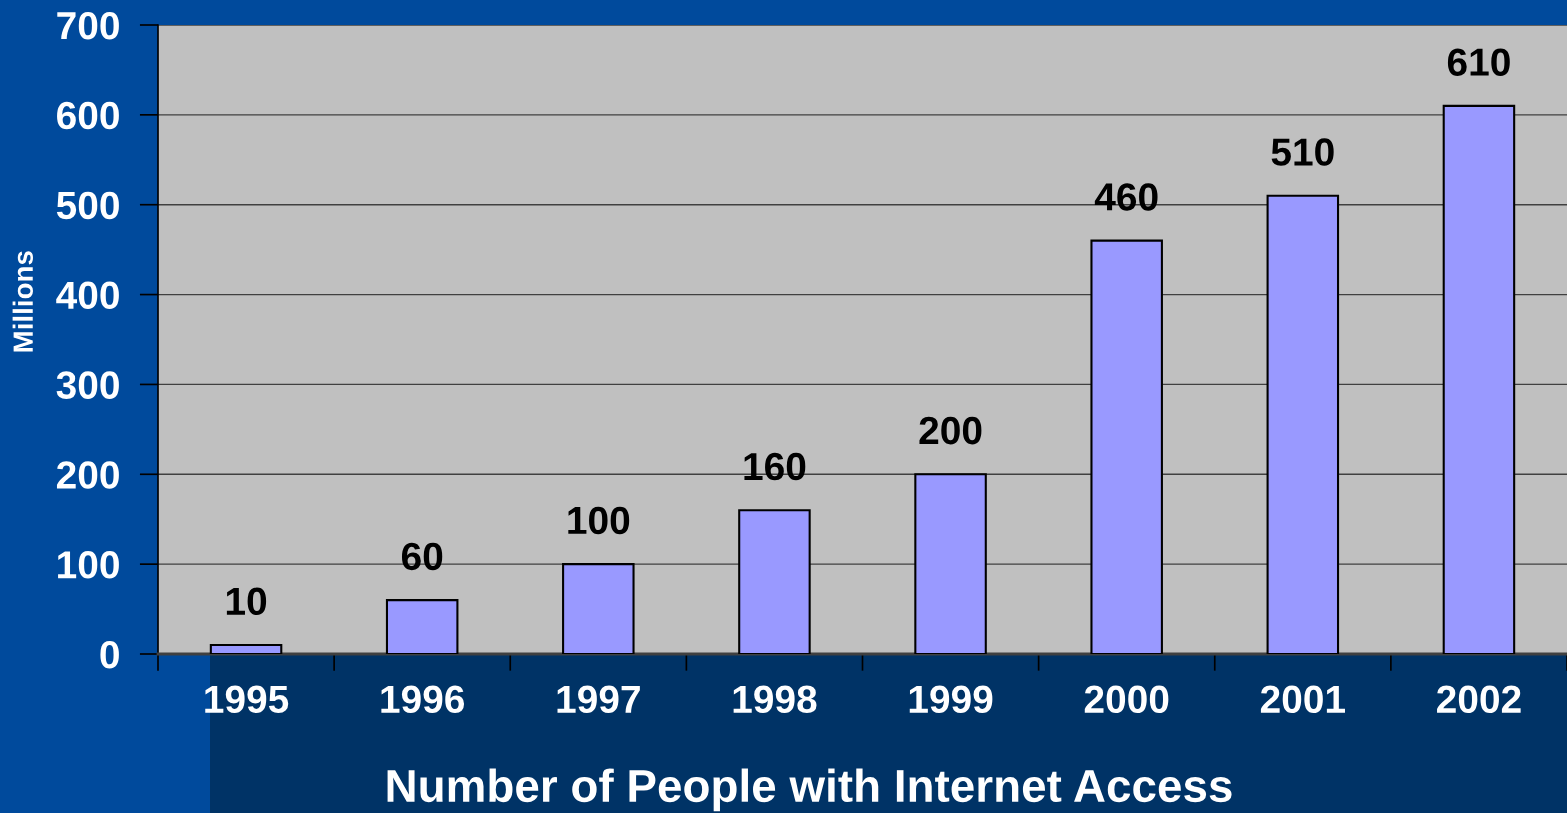 The image size is (1567, 813). Describe the element at coordinates (775, 466) in the screenshot. I see `data-label: 160` at that location.